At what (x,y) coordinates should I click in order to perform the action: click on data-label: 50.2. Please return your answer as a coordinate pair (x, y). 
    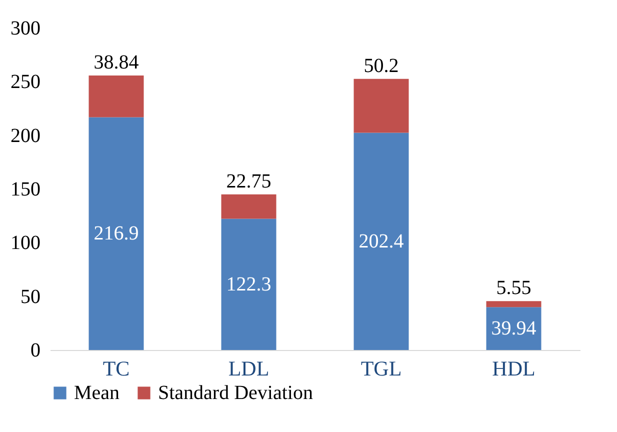
    Looking at the image, I should click on (381, 65).